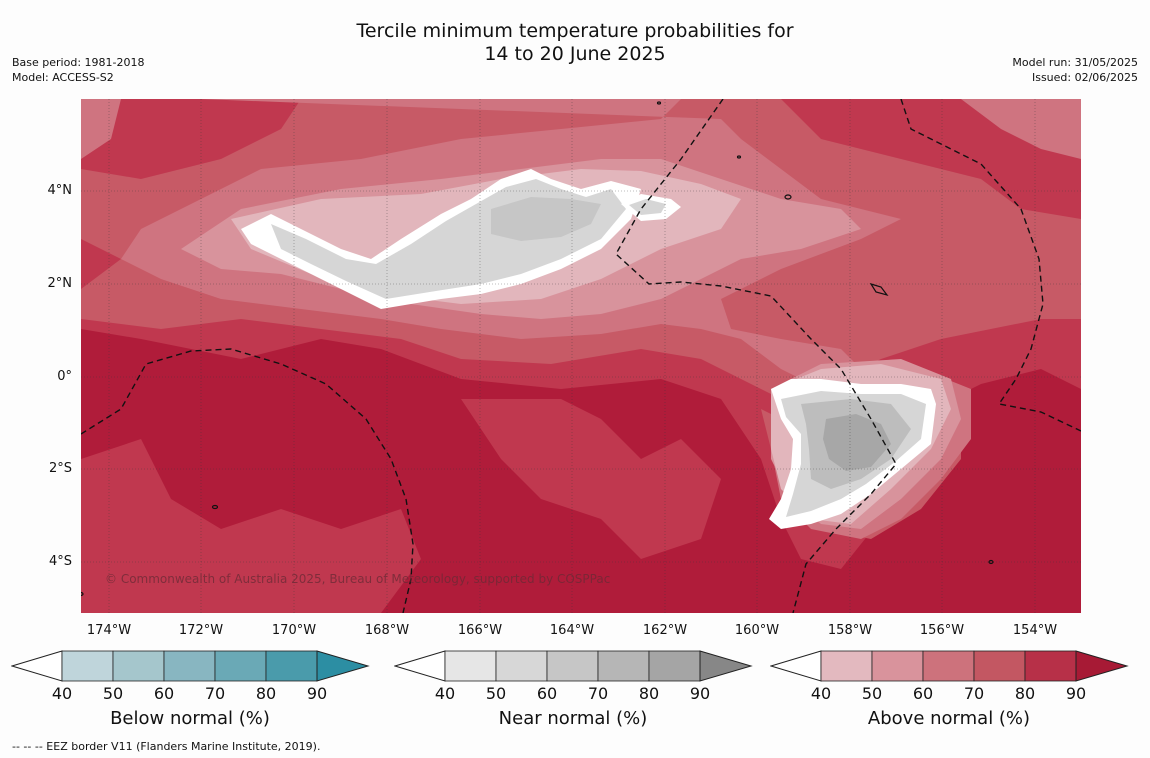 The image size is (1150, 758). I want to click on cb-near-tick: 70, so click(598, 693).